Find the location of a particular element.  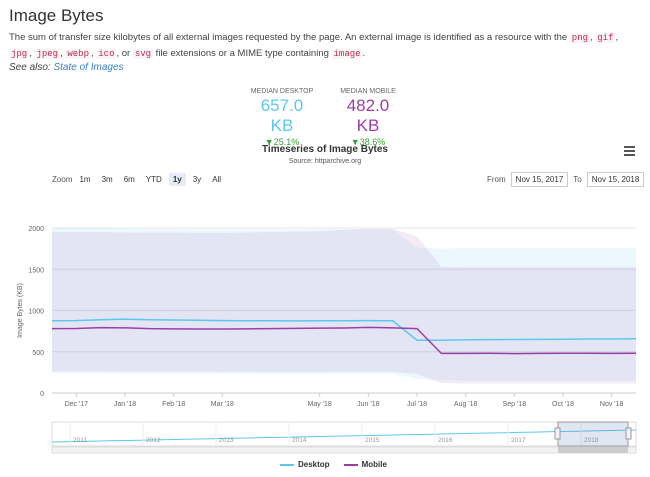

navigator-year-label: 2018 is located at coordinates (591, 440).